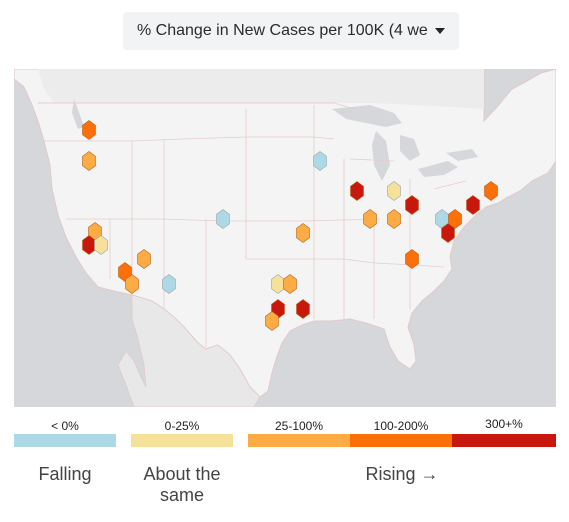  What do you see at coordinates (89, 130) in the screenshot?
I see `city-marker-wa-seattle` at bounding box center [89, 130].